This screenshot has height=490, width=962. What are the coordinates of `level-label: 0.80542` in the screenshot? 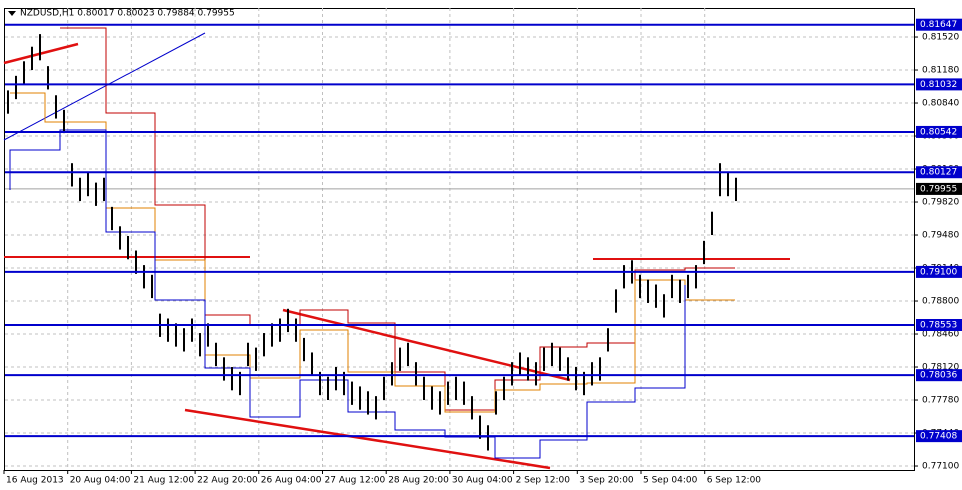 It's located at (938, 132).